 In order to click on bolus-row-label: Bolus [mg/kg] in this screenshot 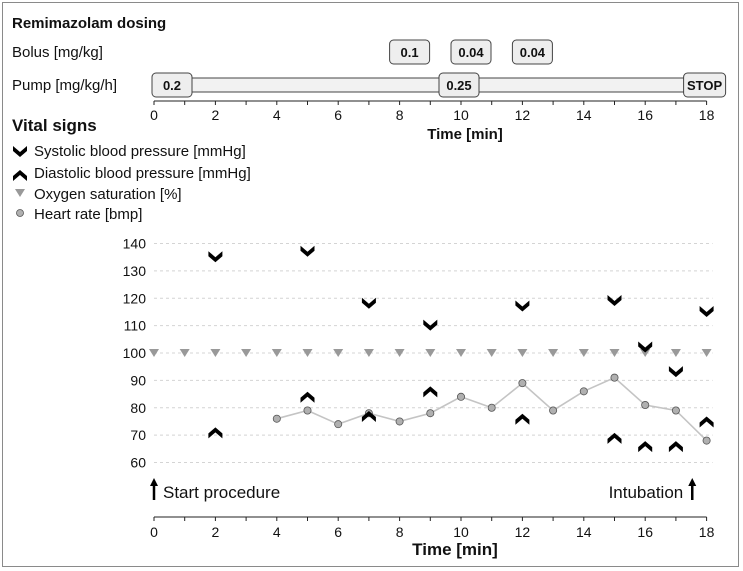, I will do `click(57, 52)`.